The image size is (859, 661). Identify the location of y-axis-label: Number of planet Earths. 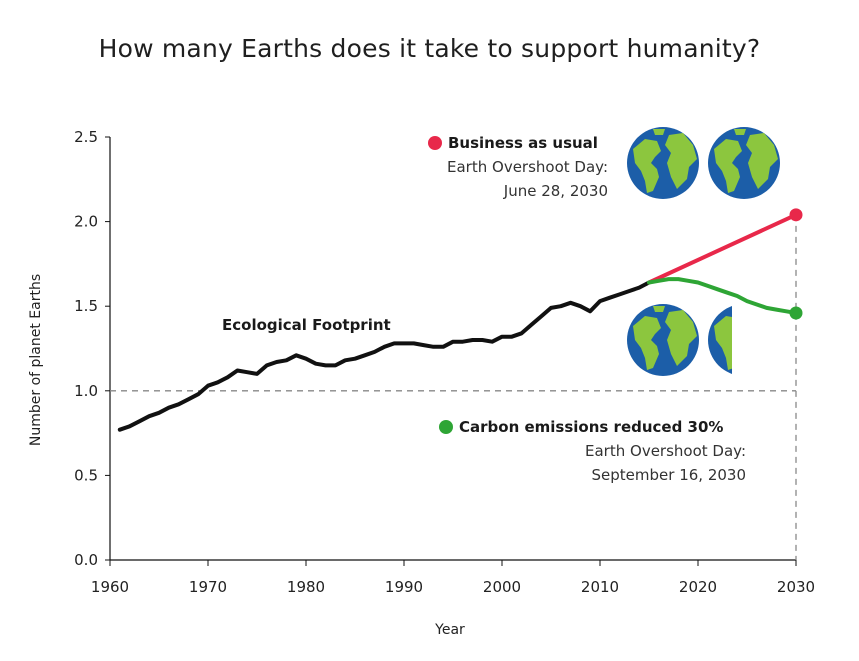
(36, 360).